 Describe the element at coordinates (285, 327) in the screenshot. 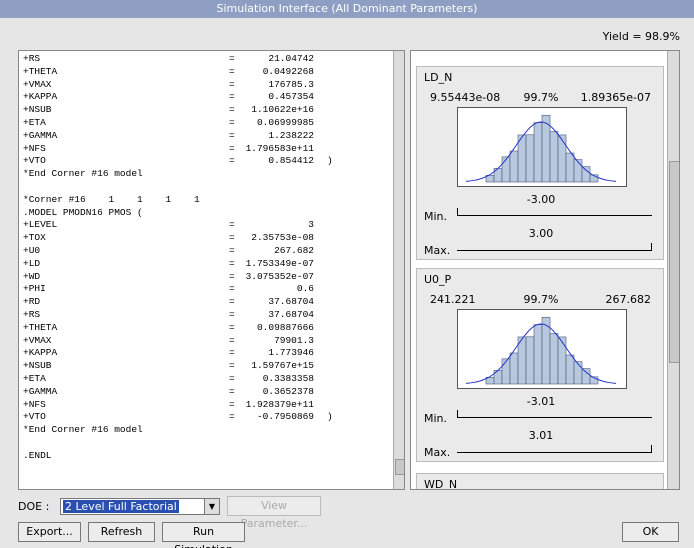

I see `param-value: 0.09887666` at that location.